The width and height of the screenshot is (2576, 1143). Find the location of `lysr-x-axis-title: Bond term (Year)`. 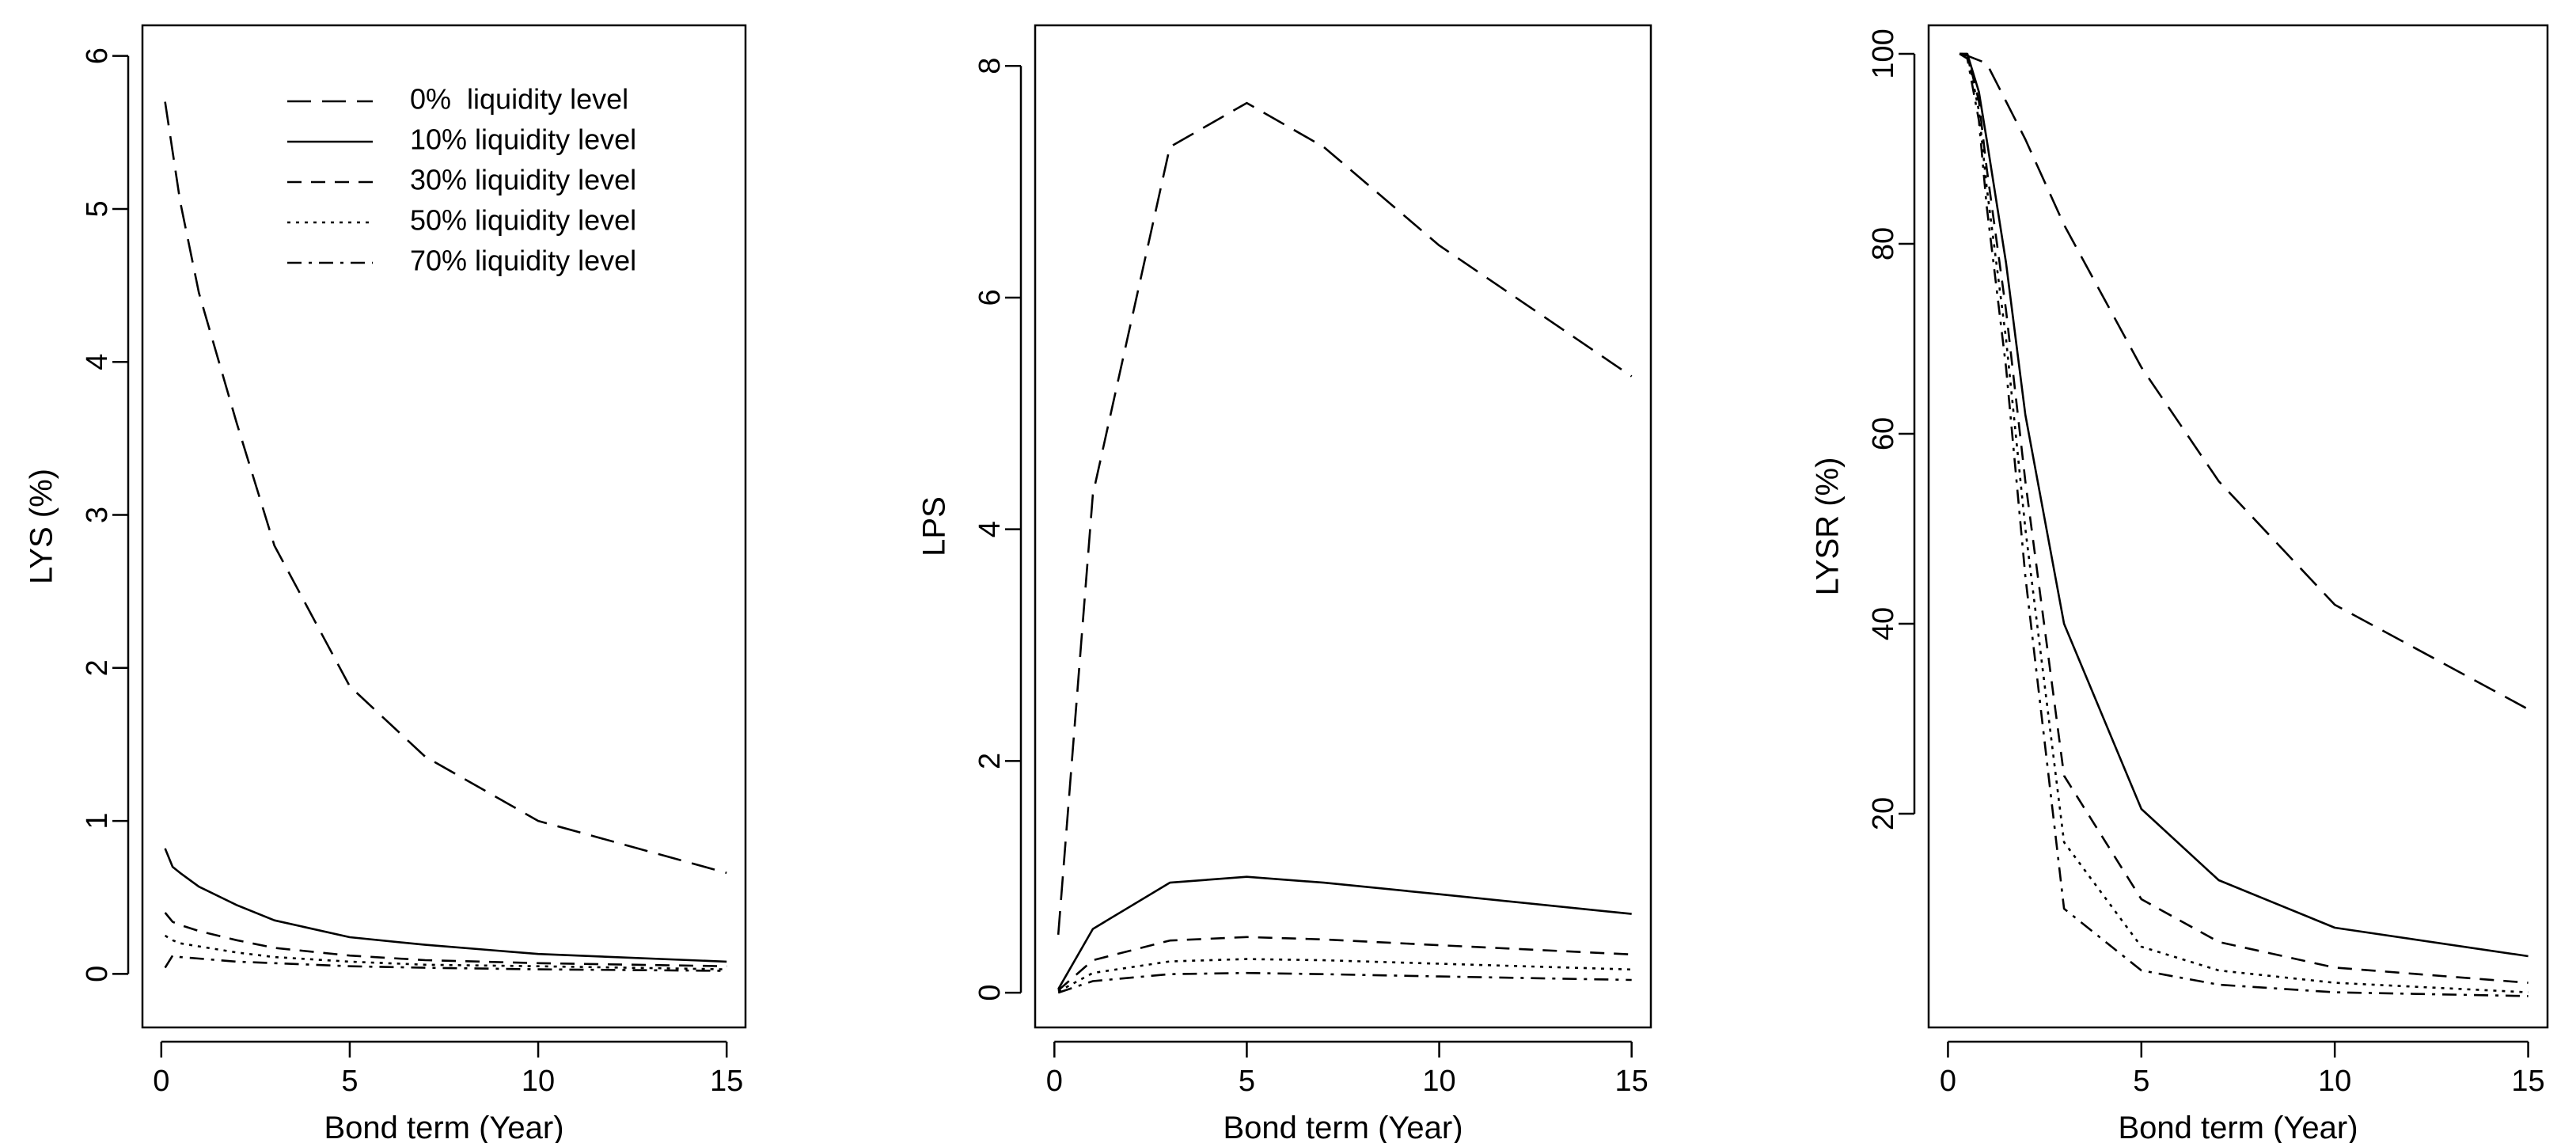

lysr-x-axis-title: Bond term (Year) is located at coordinates (2238, 1127).